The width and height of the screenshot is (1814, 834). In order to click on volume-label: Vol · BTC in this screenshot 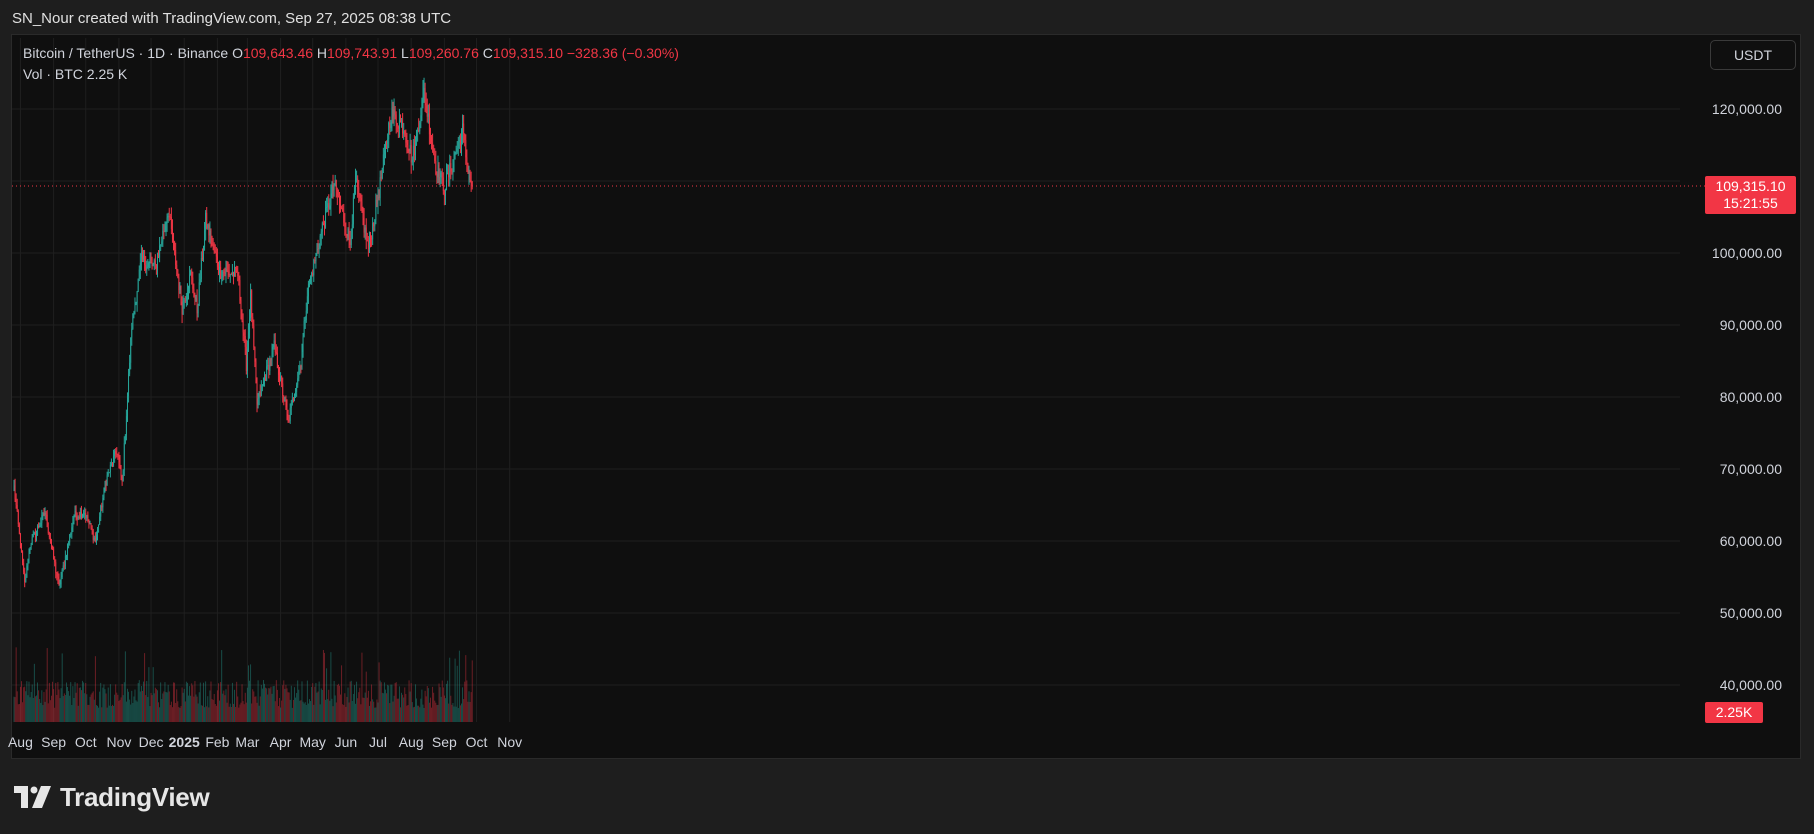, I will do `click(53, 74)`.